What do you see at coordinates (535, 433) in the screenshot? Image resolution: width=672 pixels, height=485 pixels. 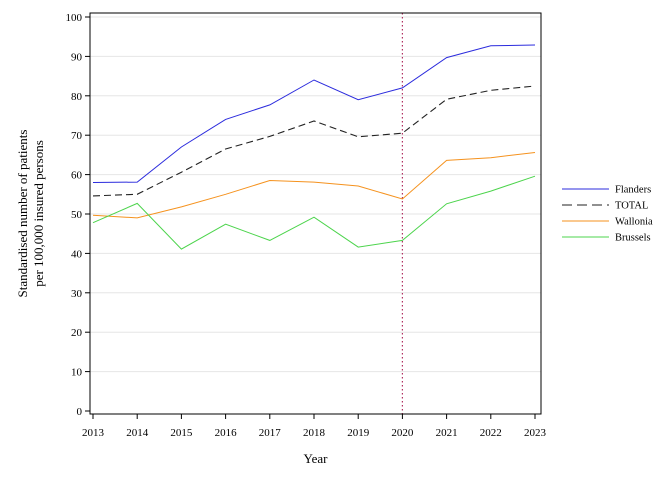 I see `x-tick-label: 2023` at bounding box center [535, 433].